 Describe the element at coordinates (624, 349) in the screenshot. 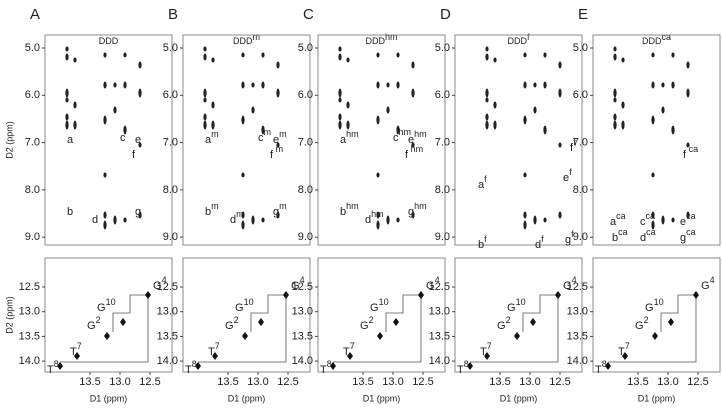

I see `imino-label: T7` at that location.